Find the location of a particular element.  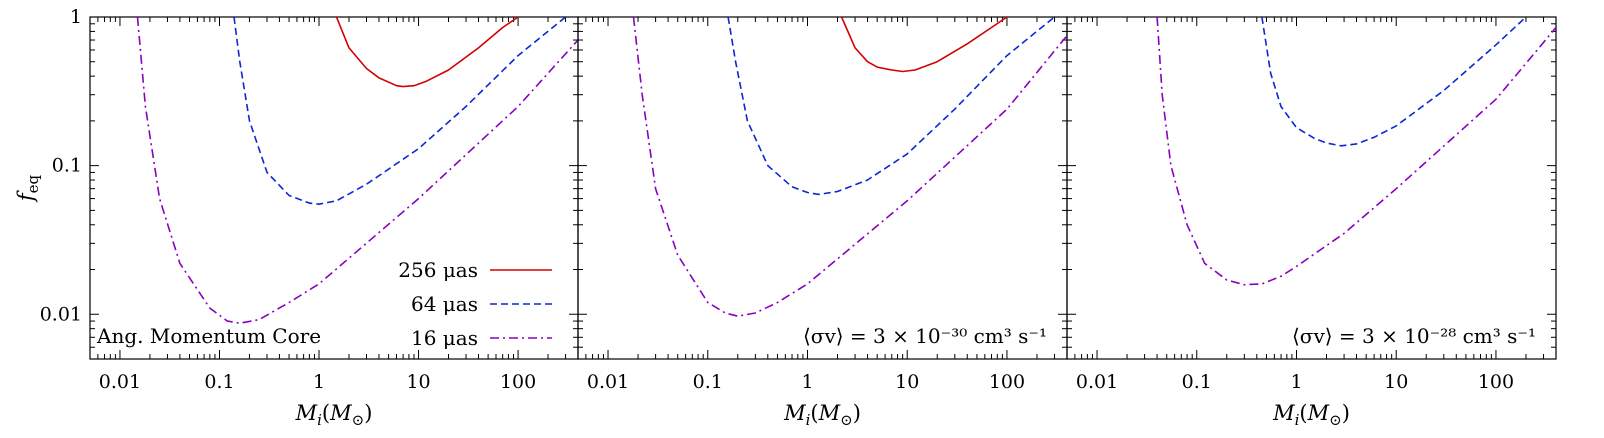

legend-label: 64 μas is located at coordinates (444, 304).